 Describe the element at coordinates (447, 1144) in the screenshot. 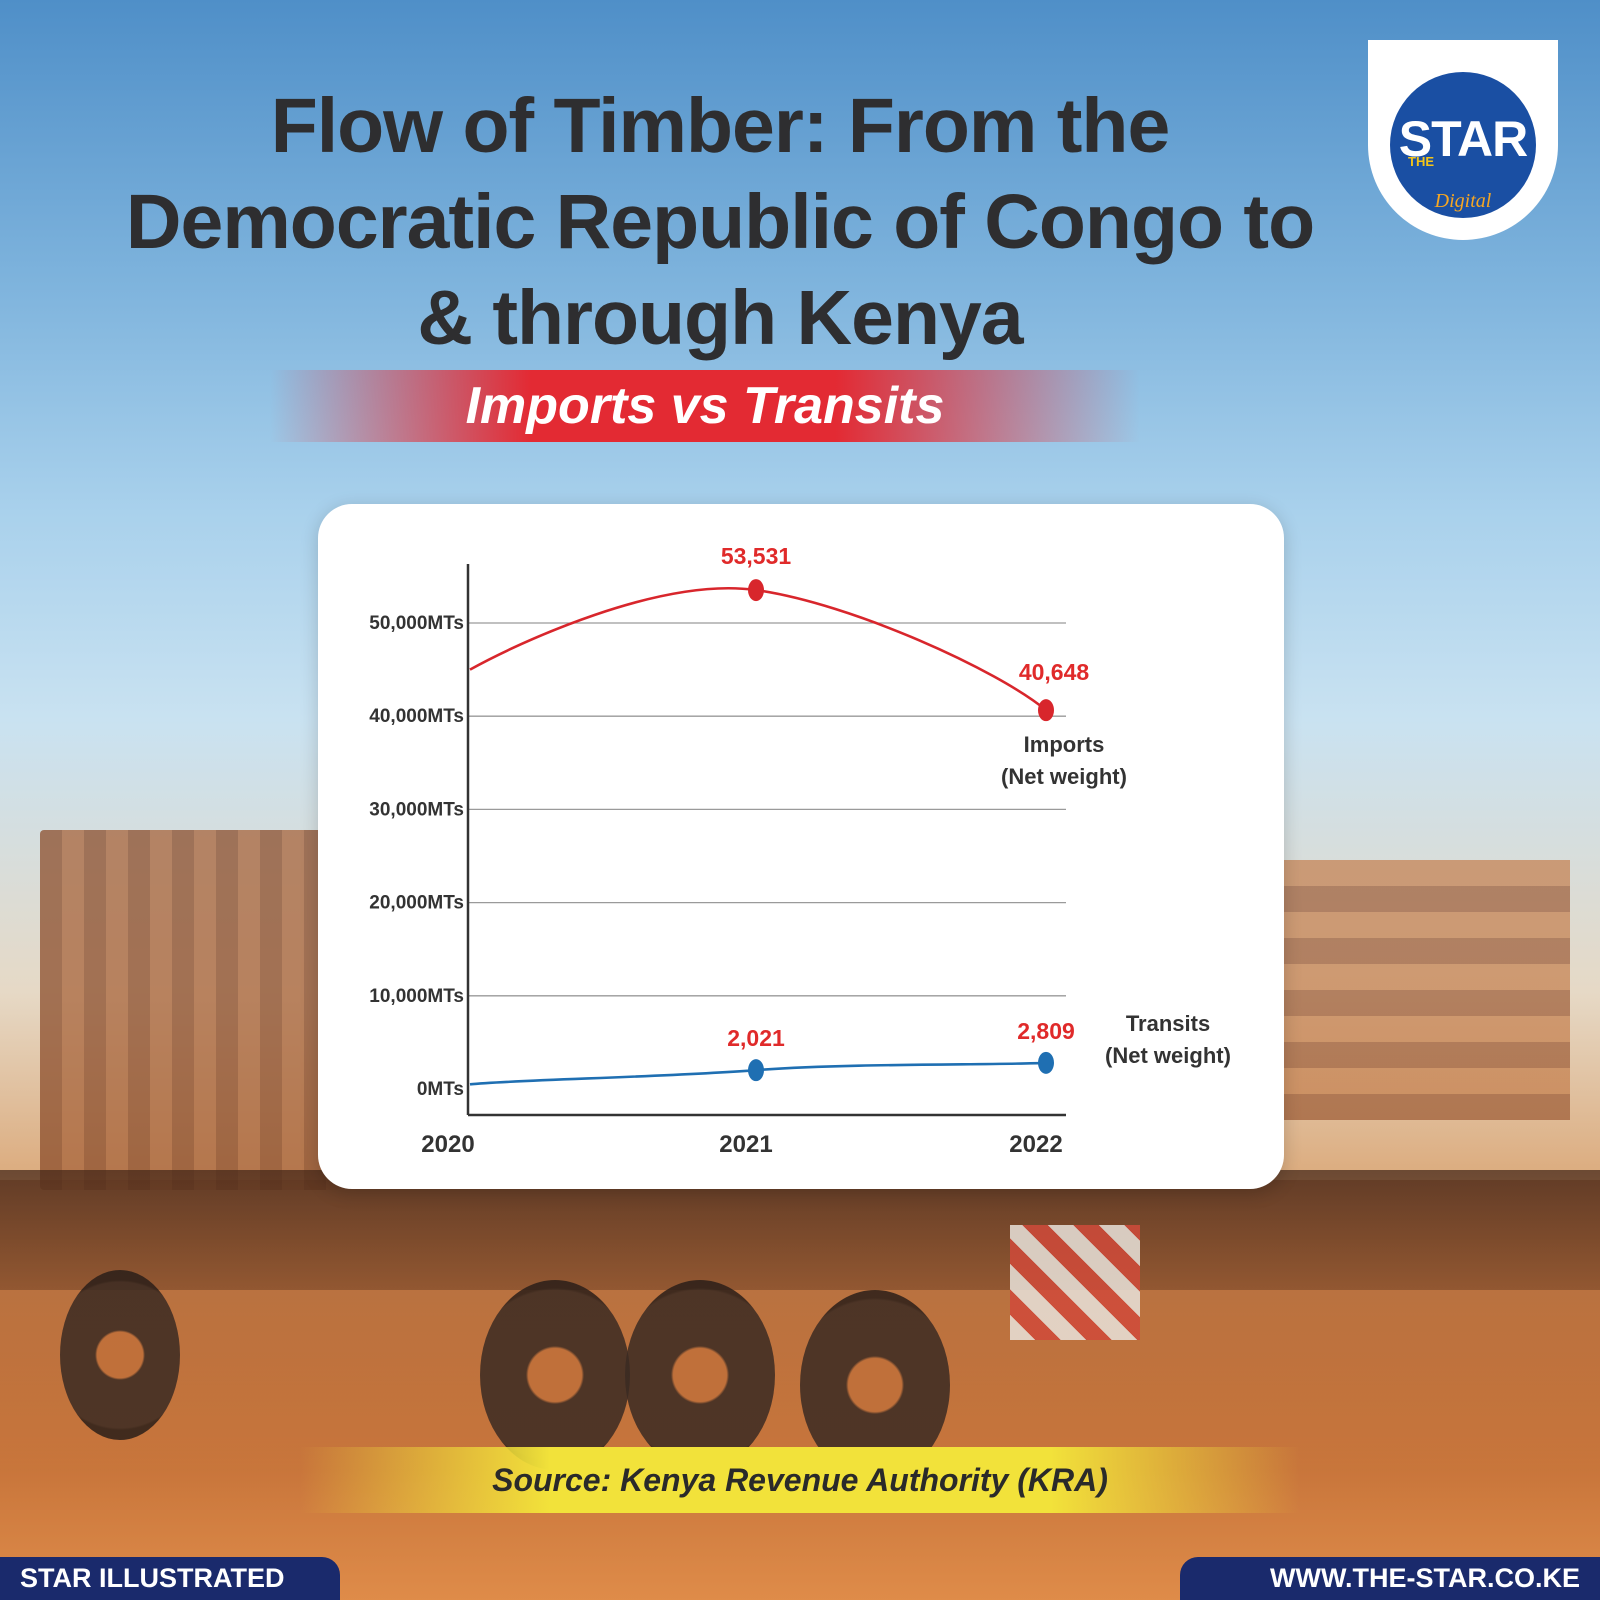

I see `x-tick-label: 2020` at that location.